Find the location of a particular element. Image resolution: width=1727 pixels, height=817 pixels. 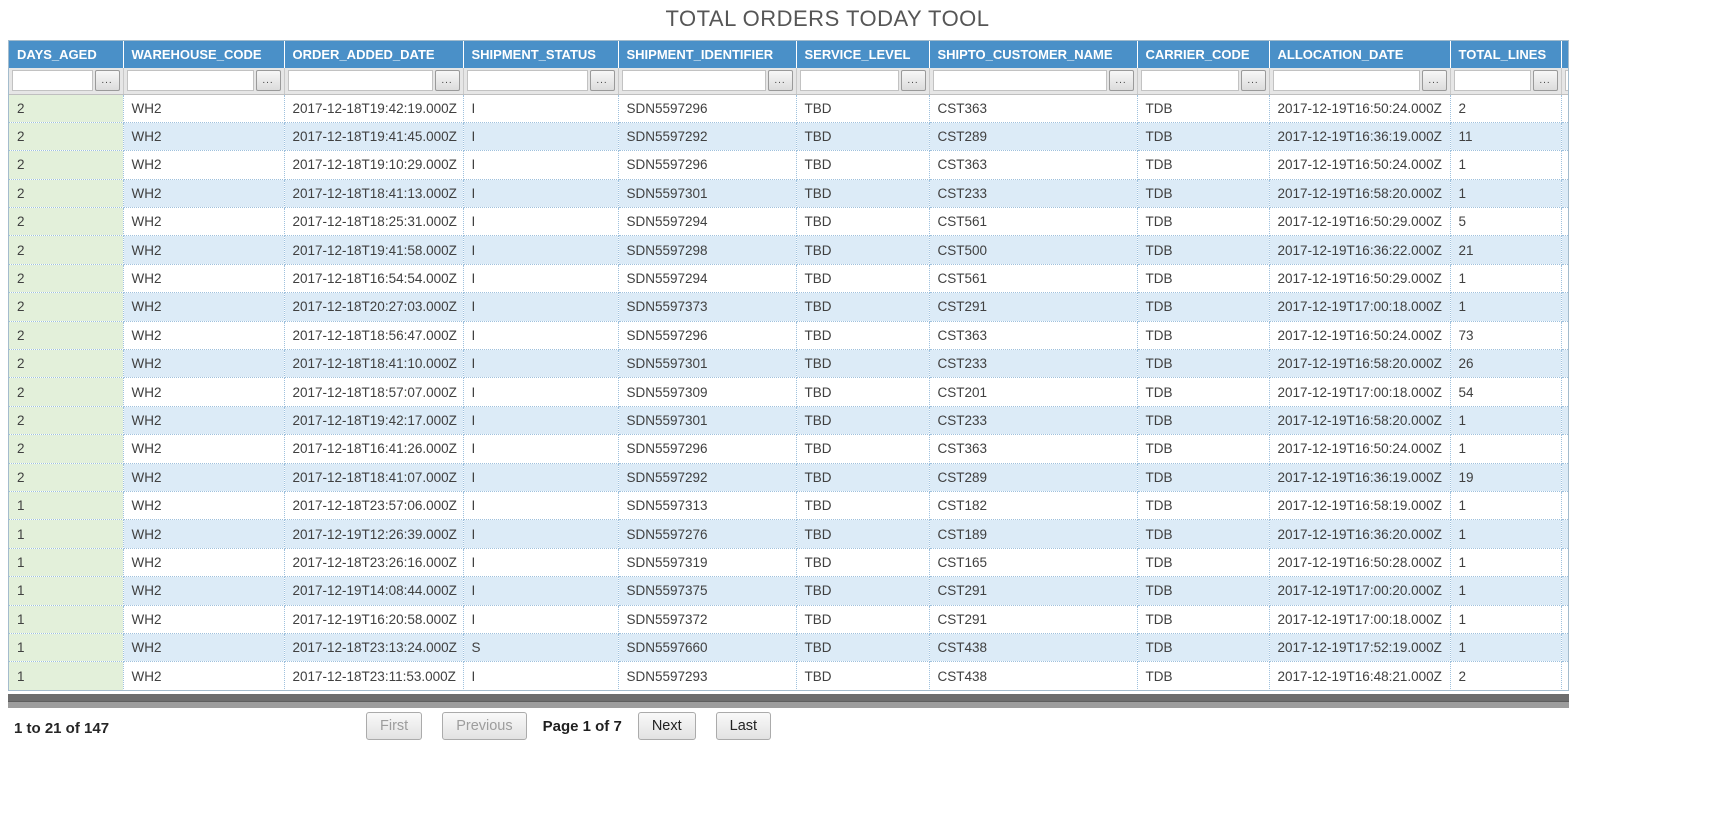

cell-order-added-date: 2017-12-18T23:11:53.000Z is located at coordinates (374, 675).